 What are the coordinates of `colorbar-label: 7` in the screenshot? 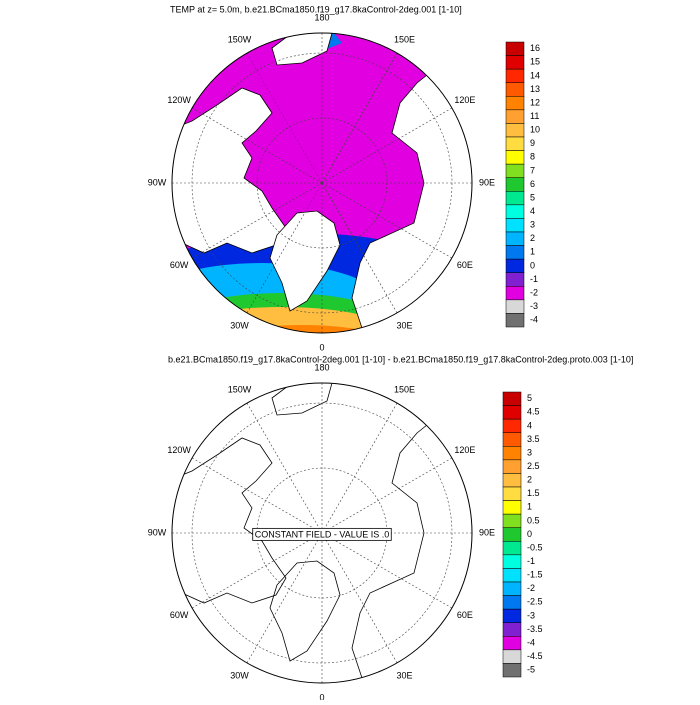 It's located at (532, 170).